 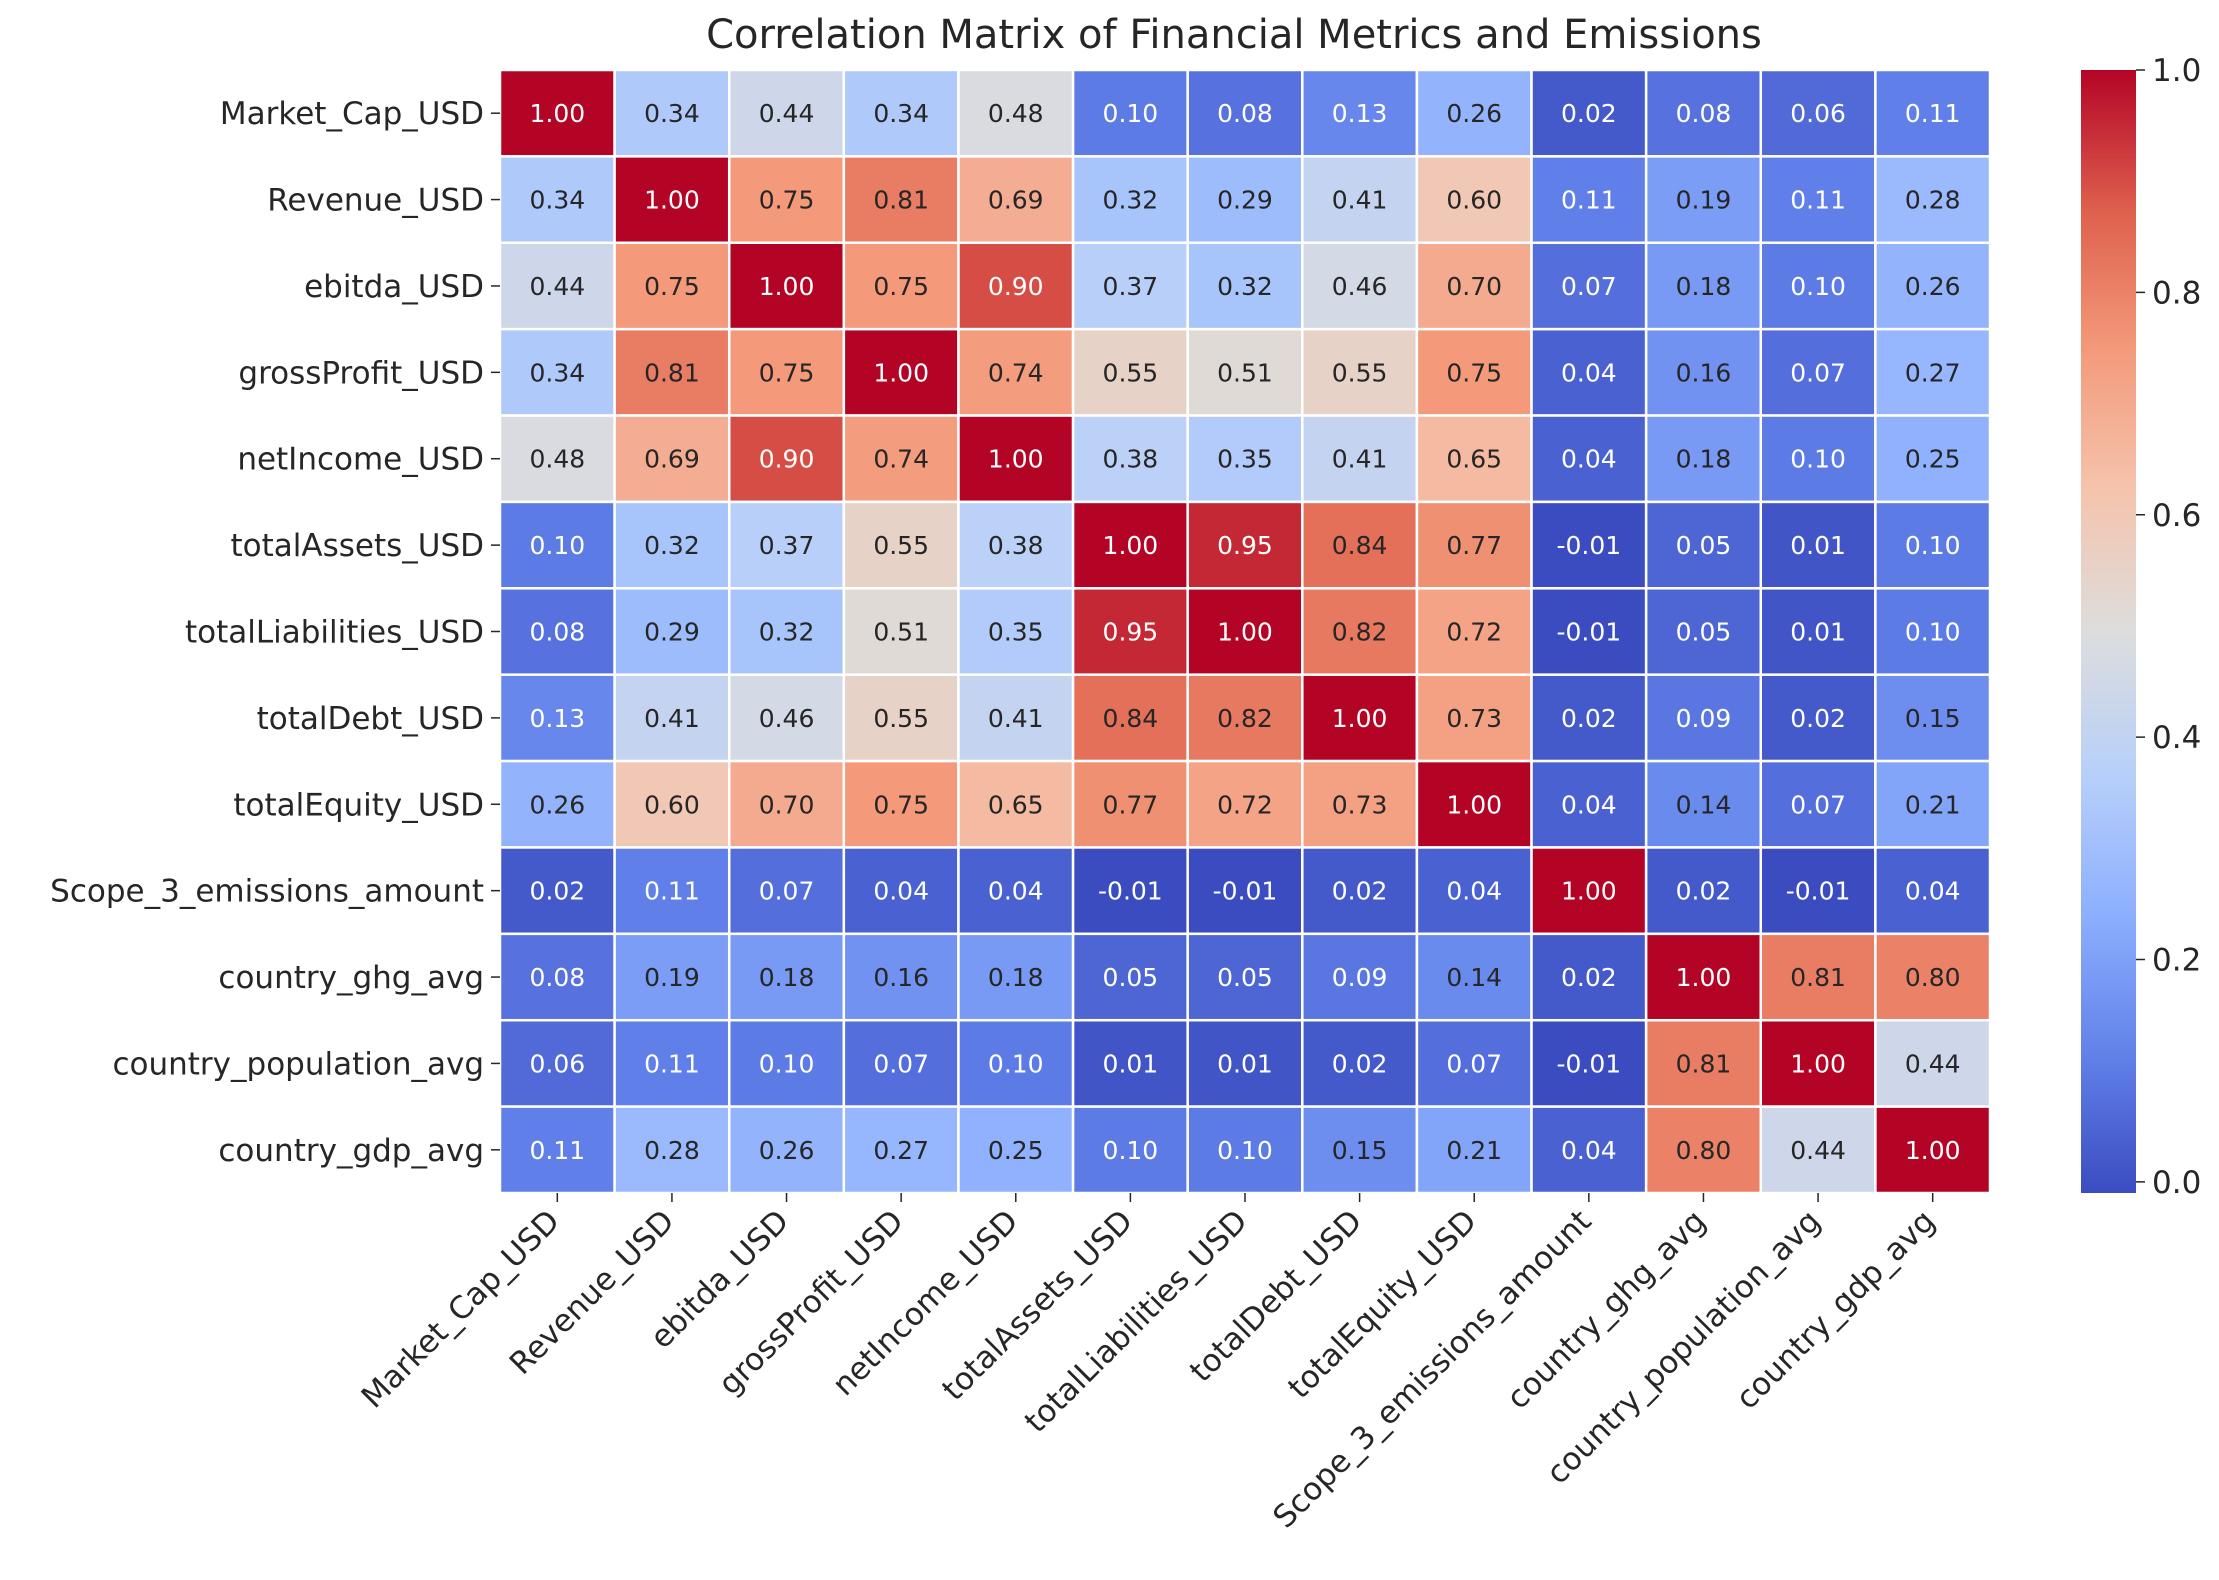 What do you see at coordinates (2176, 293) in the screenshot?
I see `colorbar-tick-label: 0.8` at bounding box center [2176, 293].